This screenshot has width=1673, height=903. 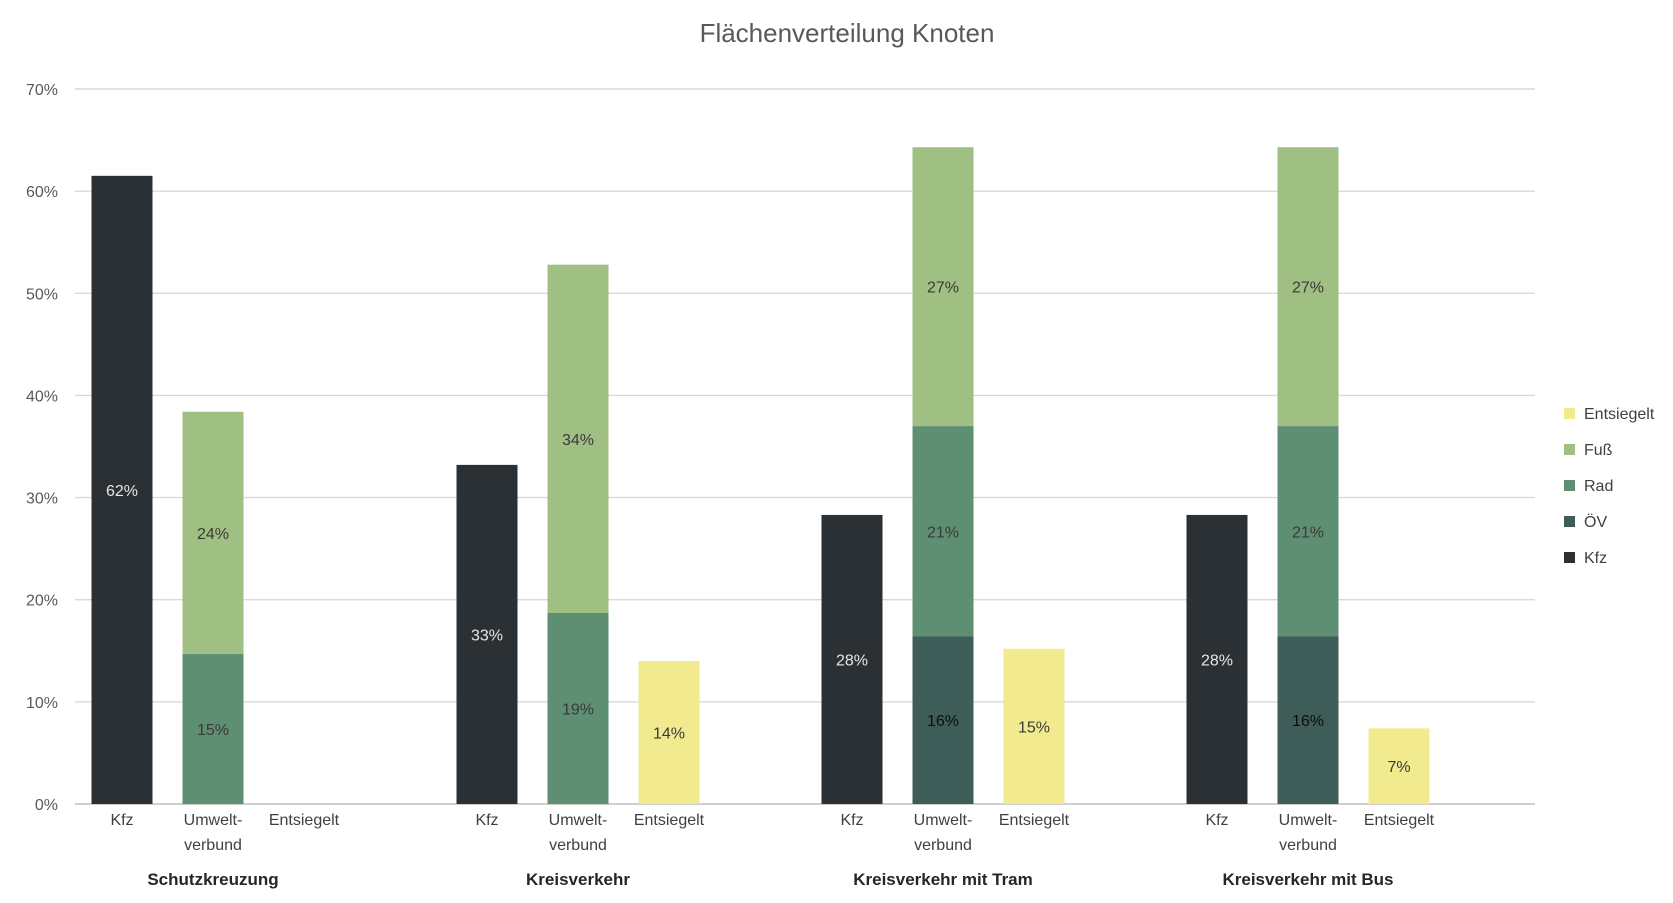 I want to click on data-label: 62%, so click(x=122, y=491).